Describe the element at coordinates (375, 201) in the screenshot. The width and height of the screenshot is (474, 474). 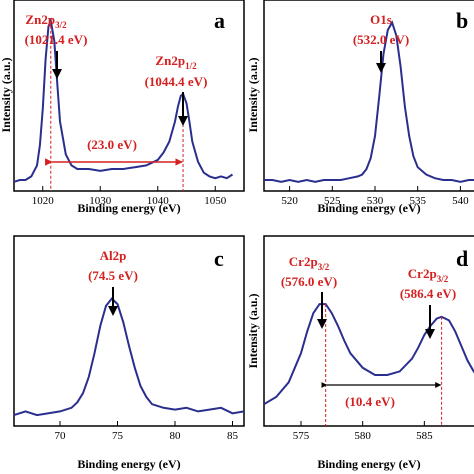
I see `panel-b-xtick-label: 530` at that location.